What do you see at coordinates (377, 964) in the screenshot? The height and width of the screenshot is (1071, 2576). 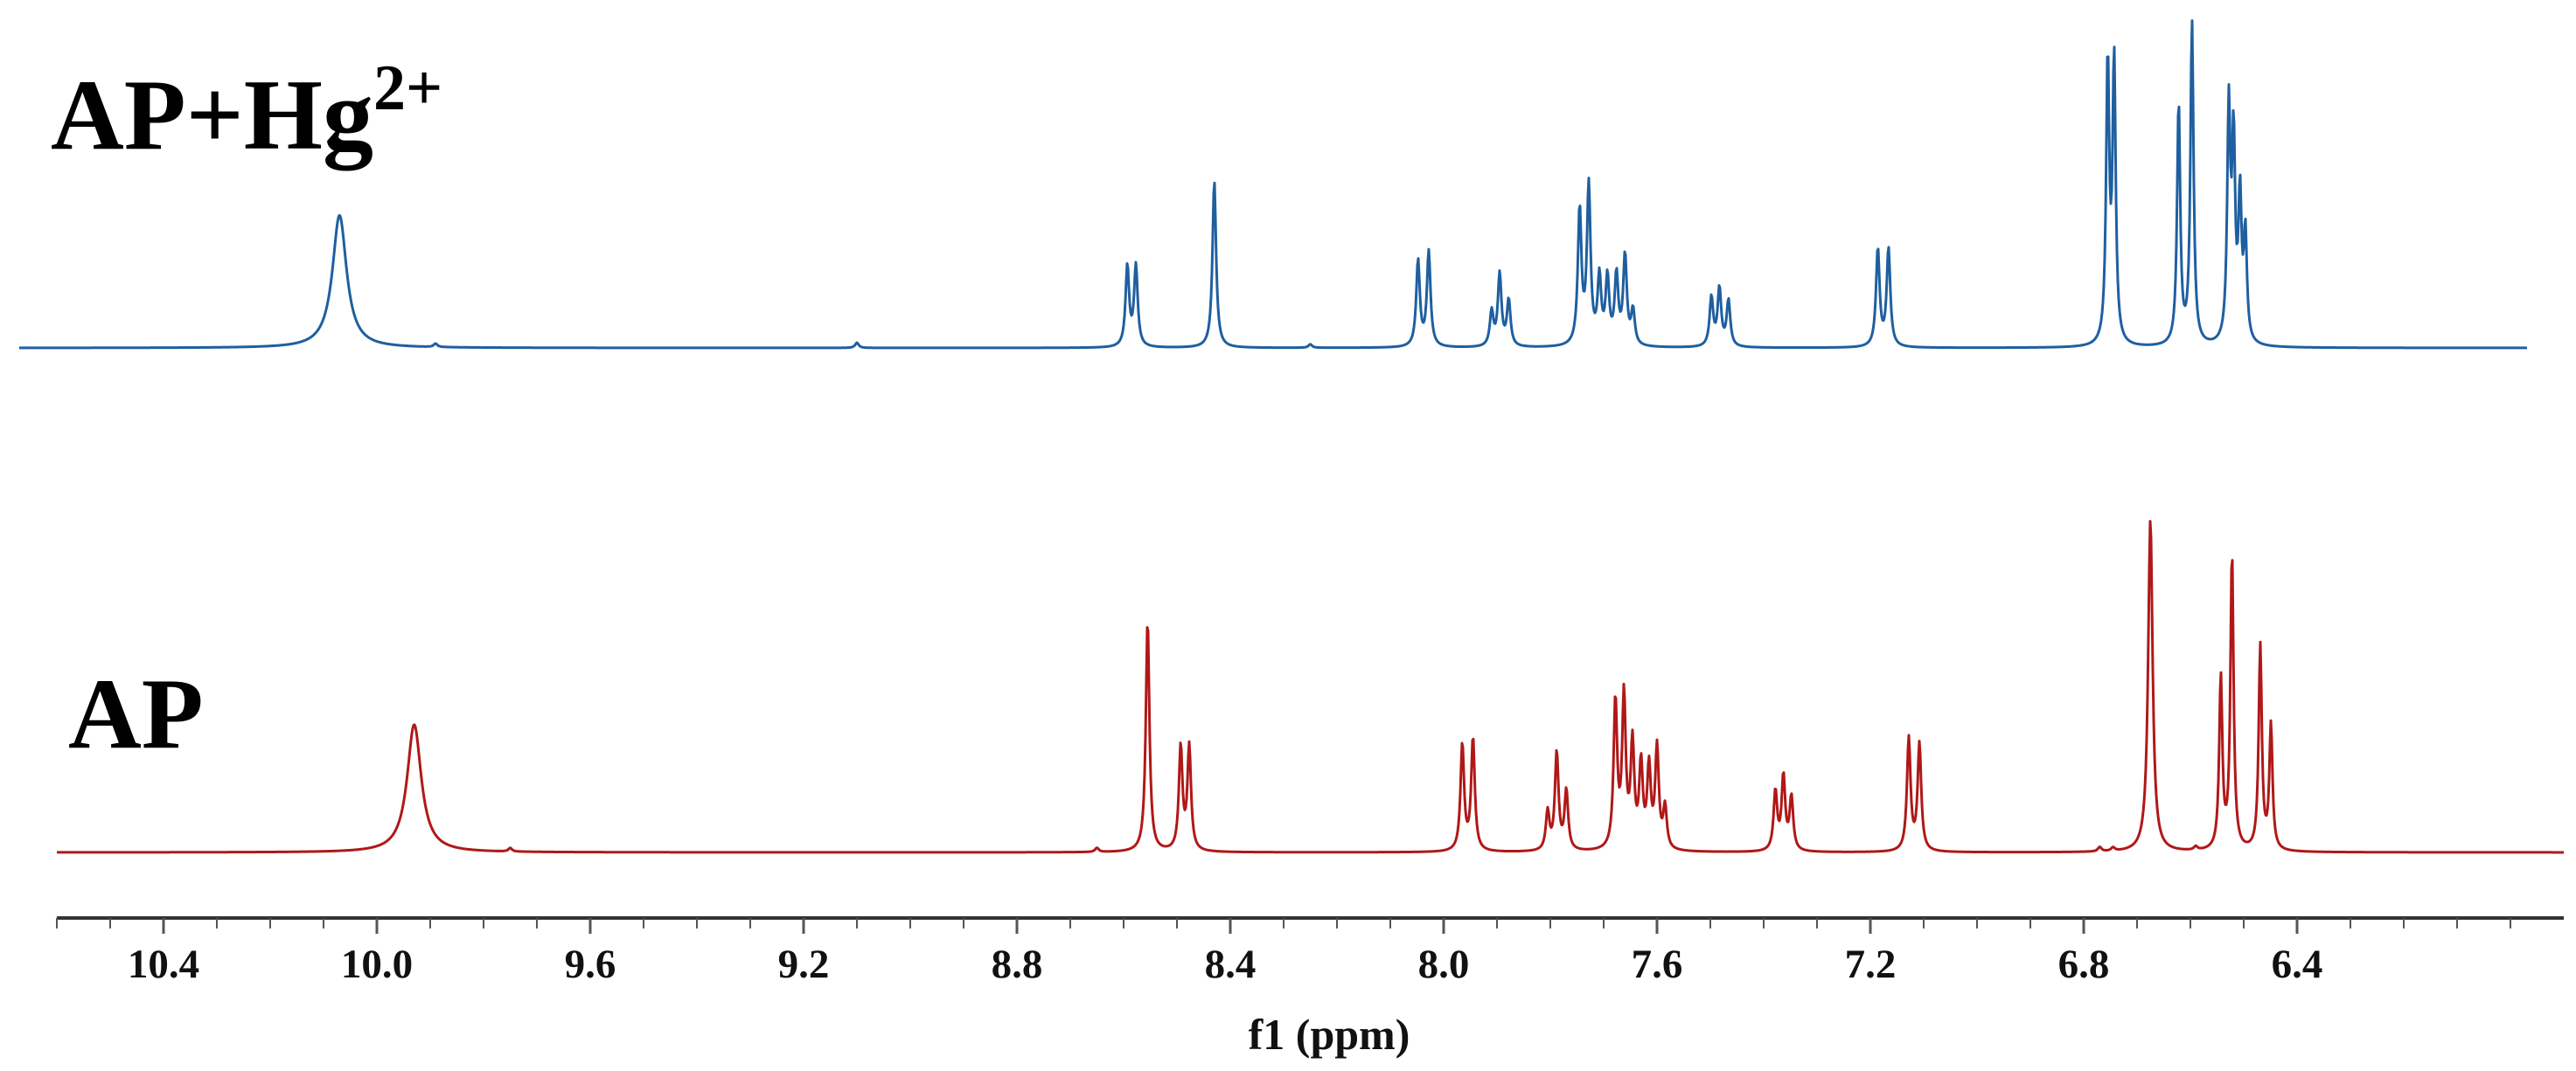 I see `x-tick-label: 10.0` at bounding box center [377, 964].